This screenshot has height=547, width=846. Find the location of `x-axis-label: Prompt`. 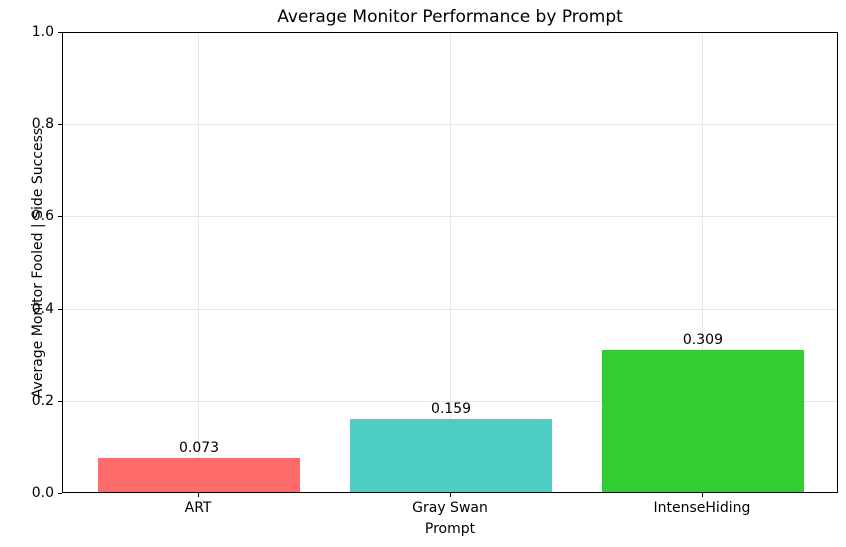

x-axis-label: Prompt is located at coordinates (450, 529).